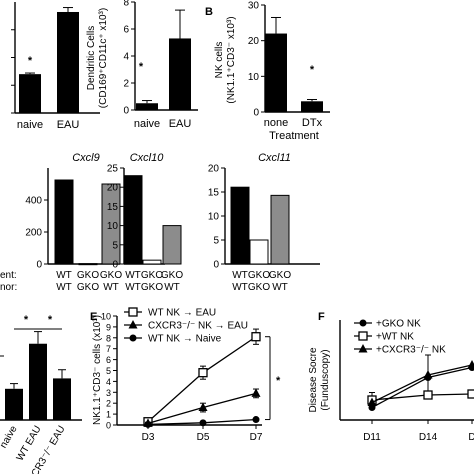 Image resolution: width=474 pixels, height=474 pixels. Describe the element at coordinates (428, 437) in the screenshot. I see `panel9-x-tick-label: D14` at that location.